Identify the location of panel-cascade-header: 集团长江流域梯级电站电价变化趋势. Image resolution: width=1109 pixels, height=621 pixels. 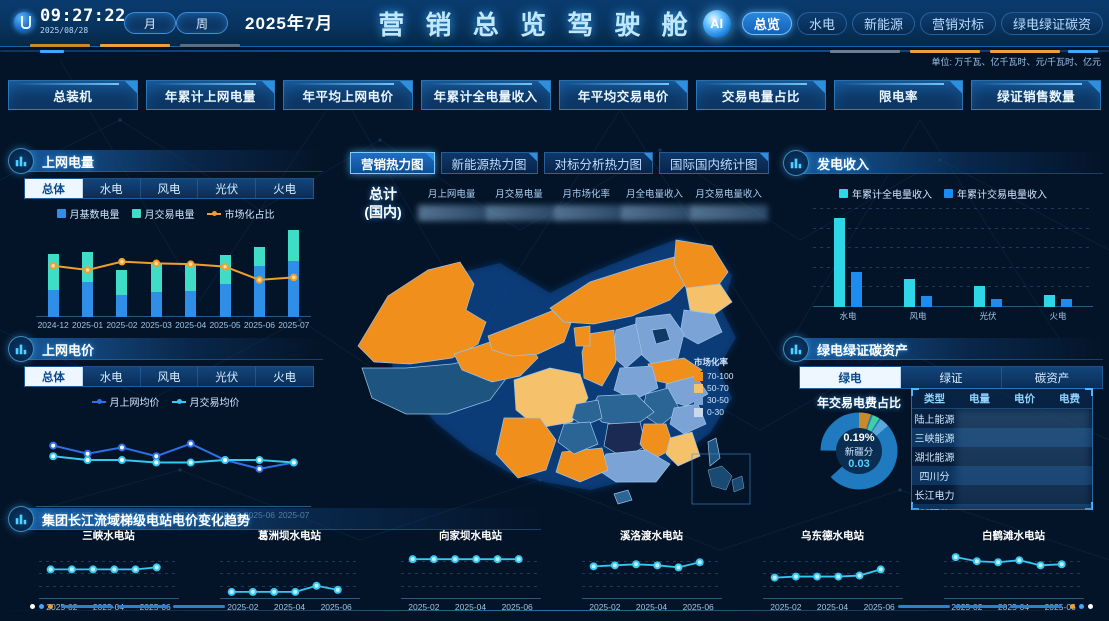
(554, 519).